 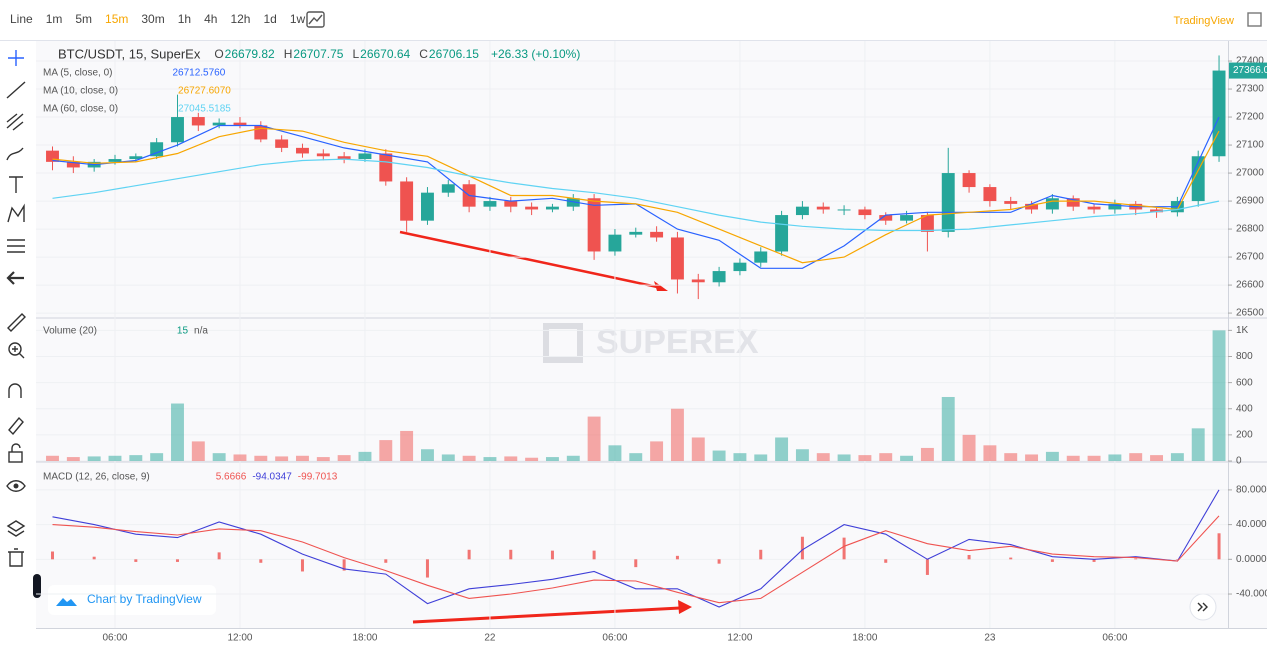 What do you see at coordinates (116, 19) in the screenshot?
I see `interval-button: 15m` at bounding box center [116, 19].